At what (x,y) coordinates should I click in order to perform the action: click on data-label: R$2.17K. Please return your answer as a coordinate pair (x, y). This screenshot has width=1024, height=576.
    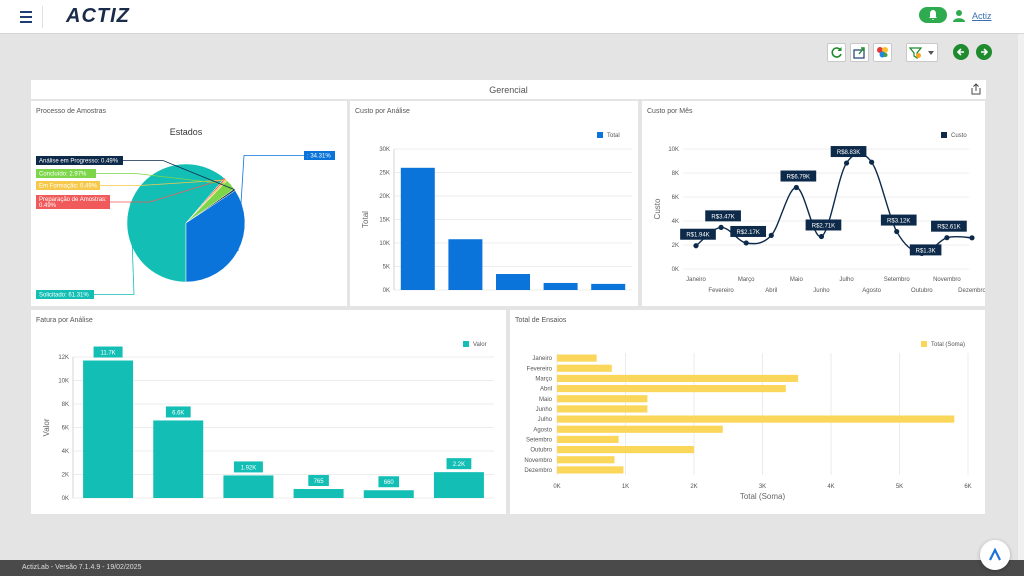
    Looking at the image, I should click on (748, 233).